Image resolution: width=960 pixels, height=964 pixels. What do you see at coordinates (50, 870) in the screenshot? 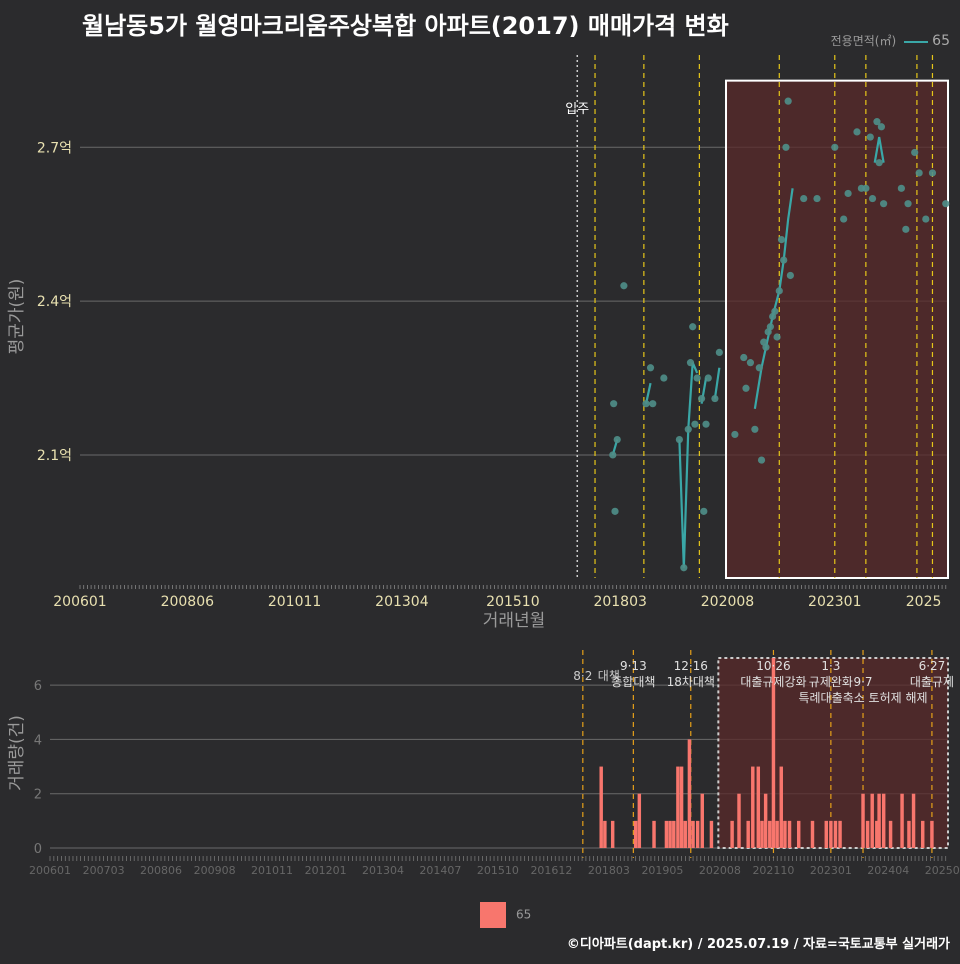
I see `volume-x-tick-label: 200601` at bounding box center [50, 870].